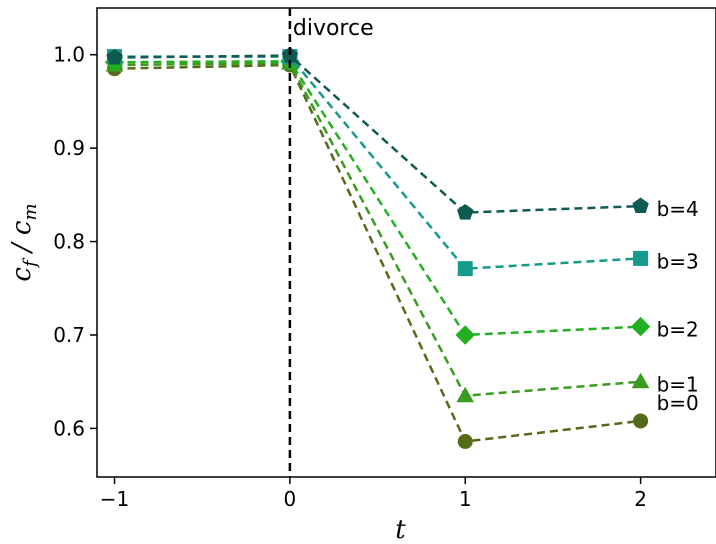 Image resolution: width=716 pixels, height=544 pixels. I want to click on x-axis-label: t, so click(400, 529).